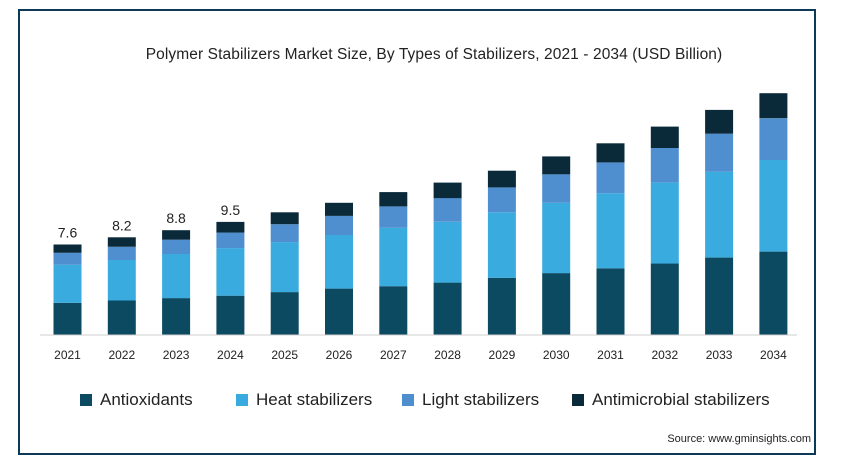 The width and height of the screenshot is (856, 466). What do you see at coordinates (67, 283) in the screenshot?
I see `bar-segment-2021-heat-stabilizers` at bounding box center [67, 283].